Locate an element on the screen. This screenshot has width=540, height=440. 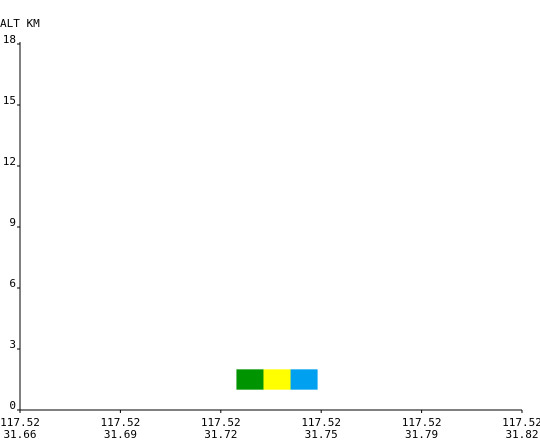
y-tick-label: 15 is located at coordinates (9, 100).